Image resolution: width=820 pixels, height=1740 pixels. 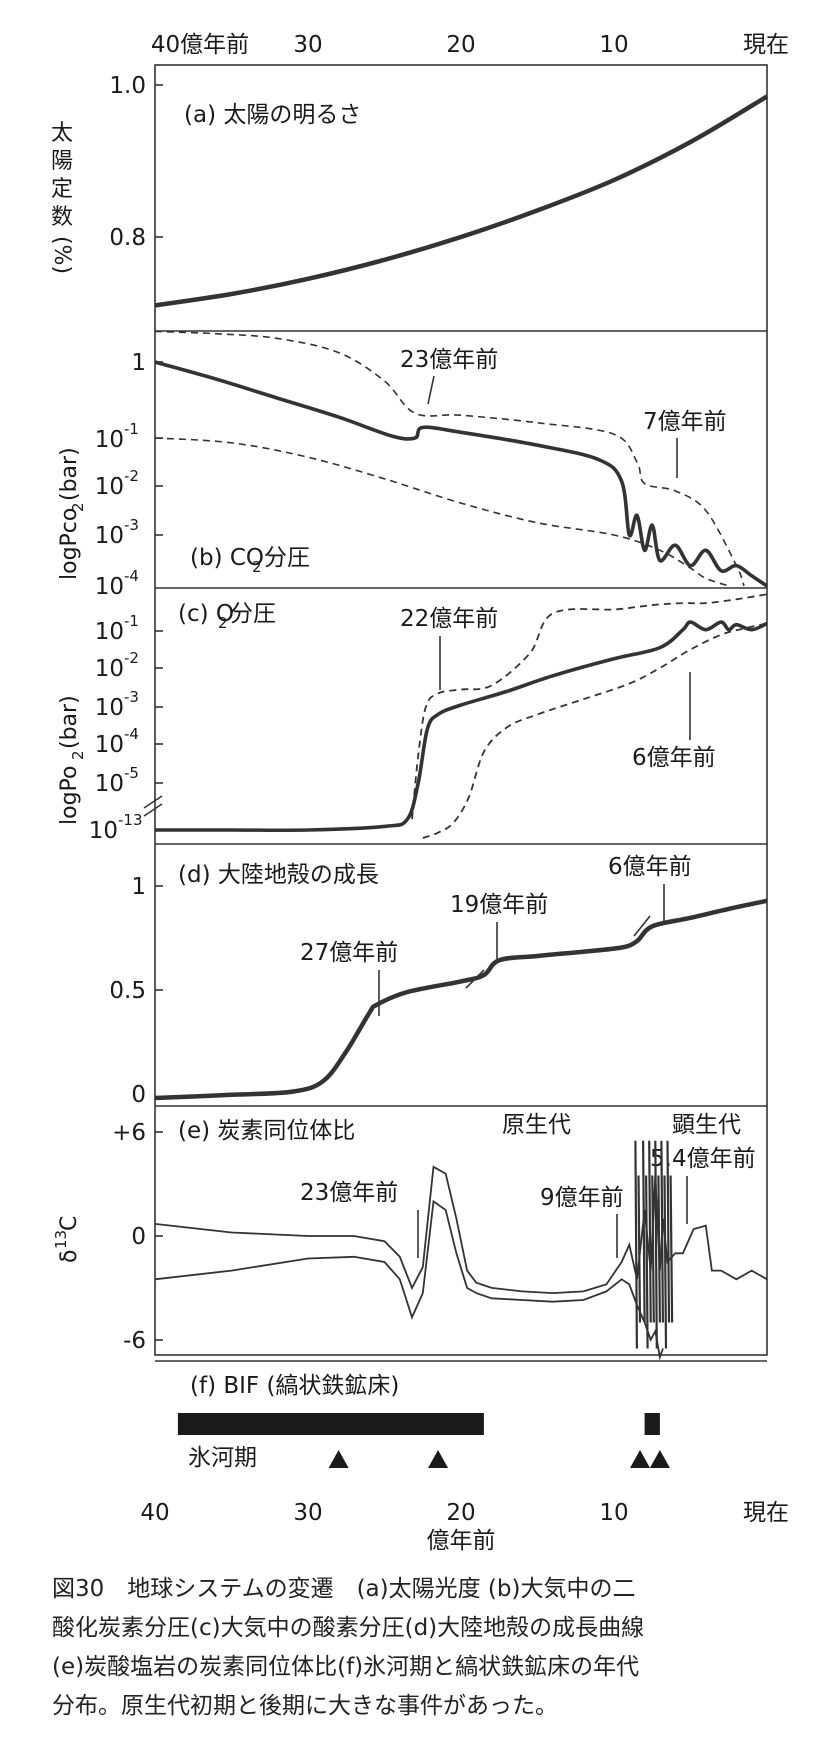 I want to click on top-tick-30: 30, so click(x=307, y=45).